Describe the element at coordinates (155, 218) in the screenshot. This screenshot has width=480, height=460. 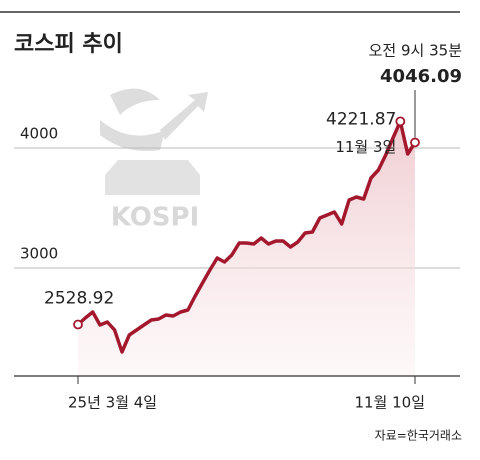
I see `watermark: KOSPI` at that location.